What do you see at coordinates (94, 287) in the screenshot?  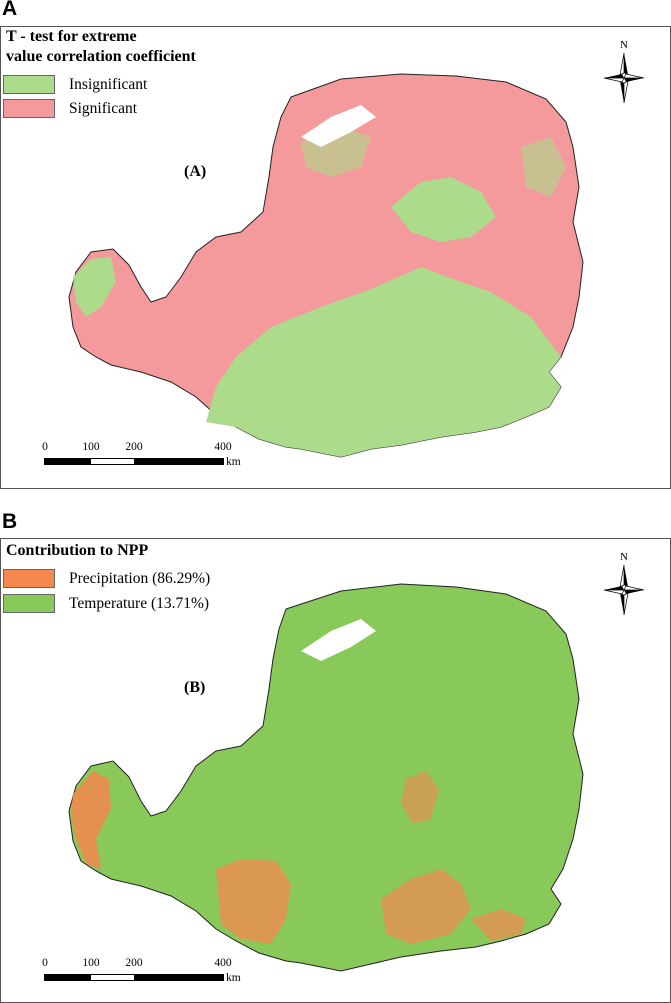 I see `insignificant-area-west` at bounding box center [94, 287].